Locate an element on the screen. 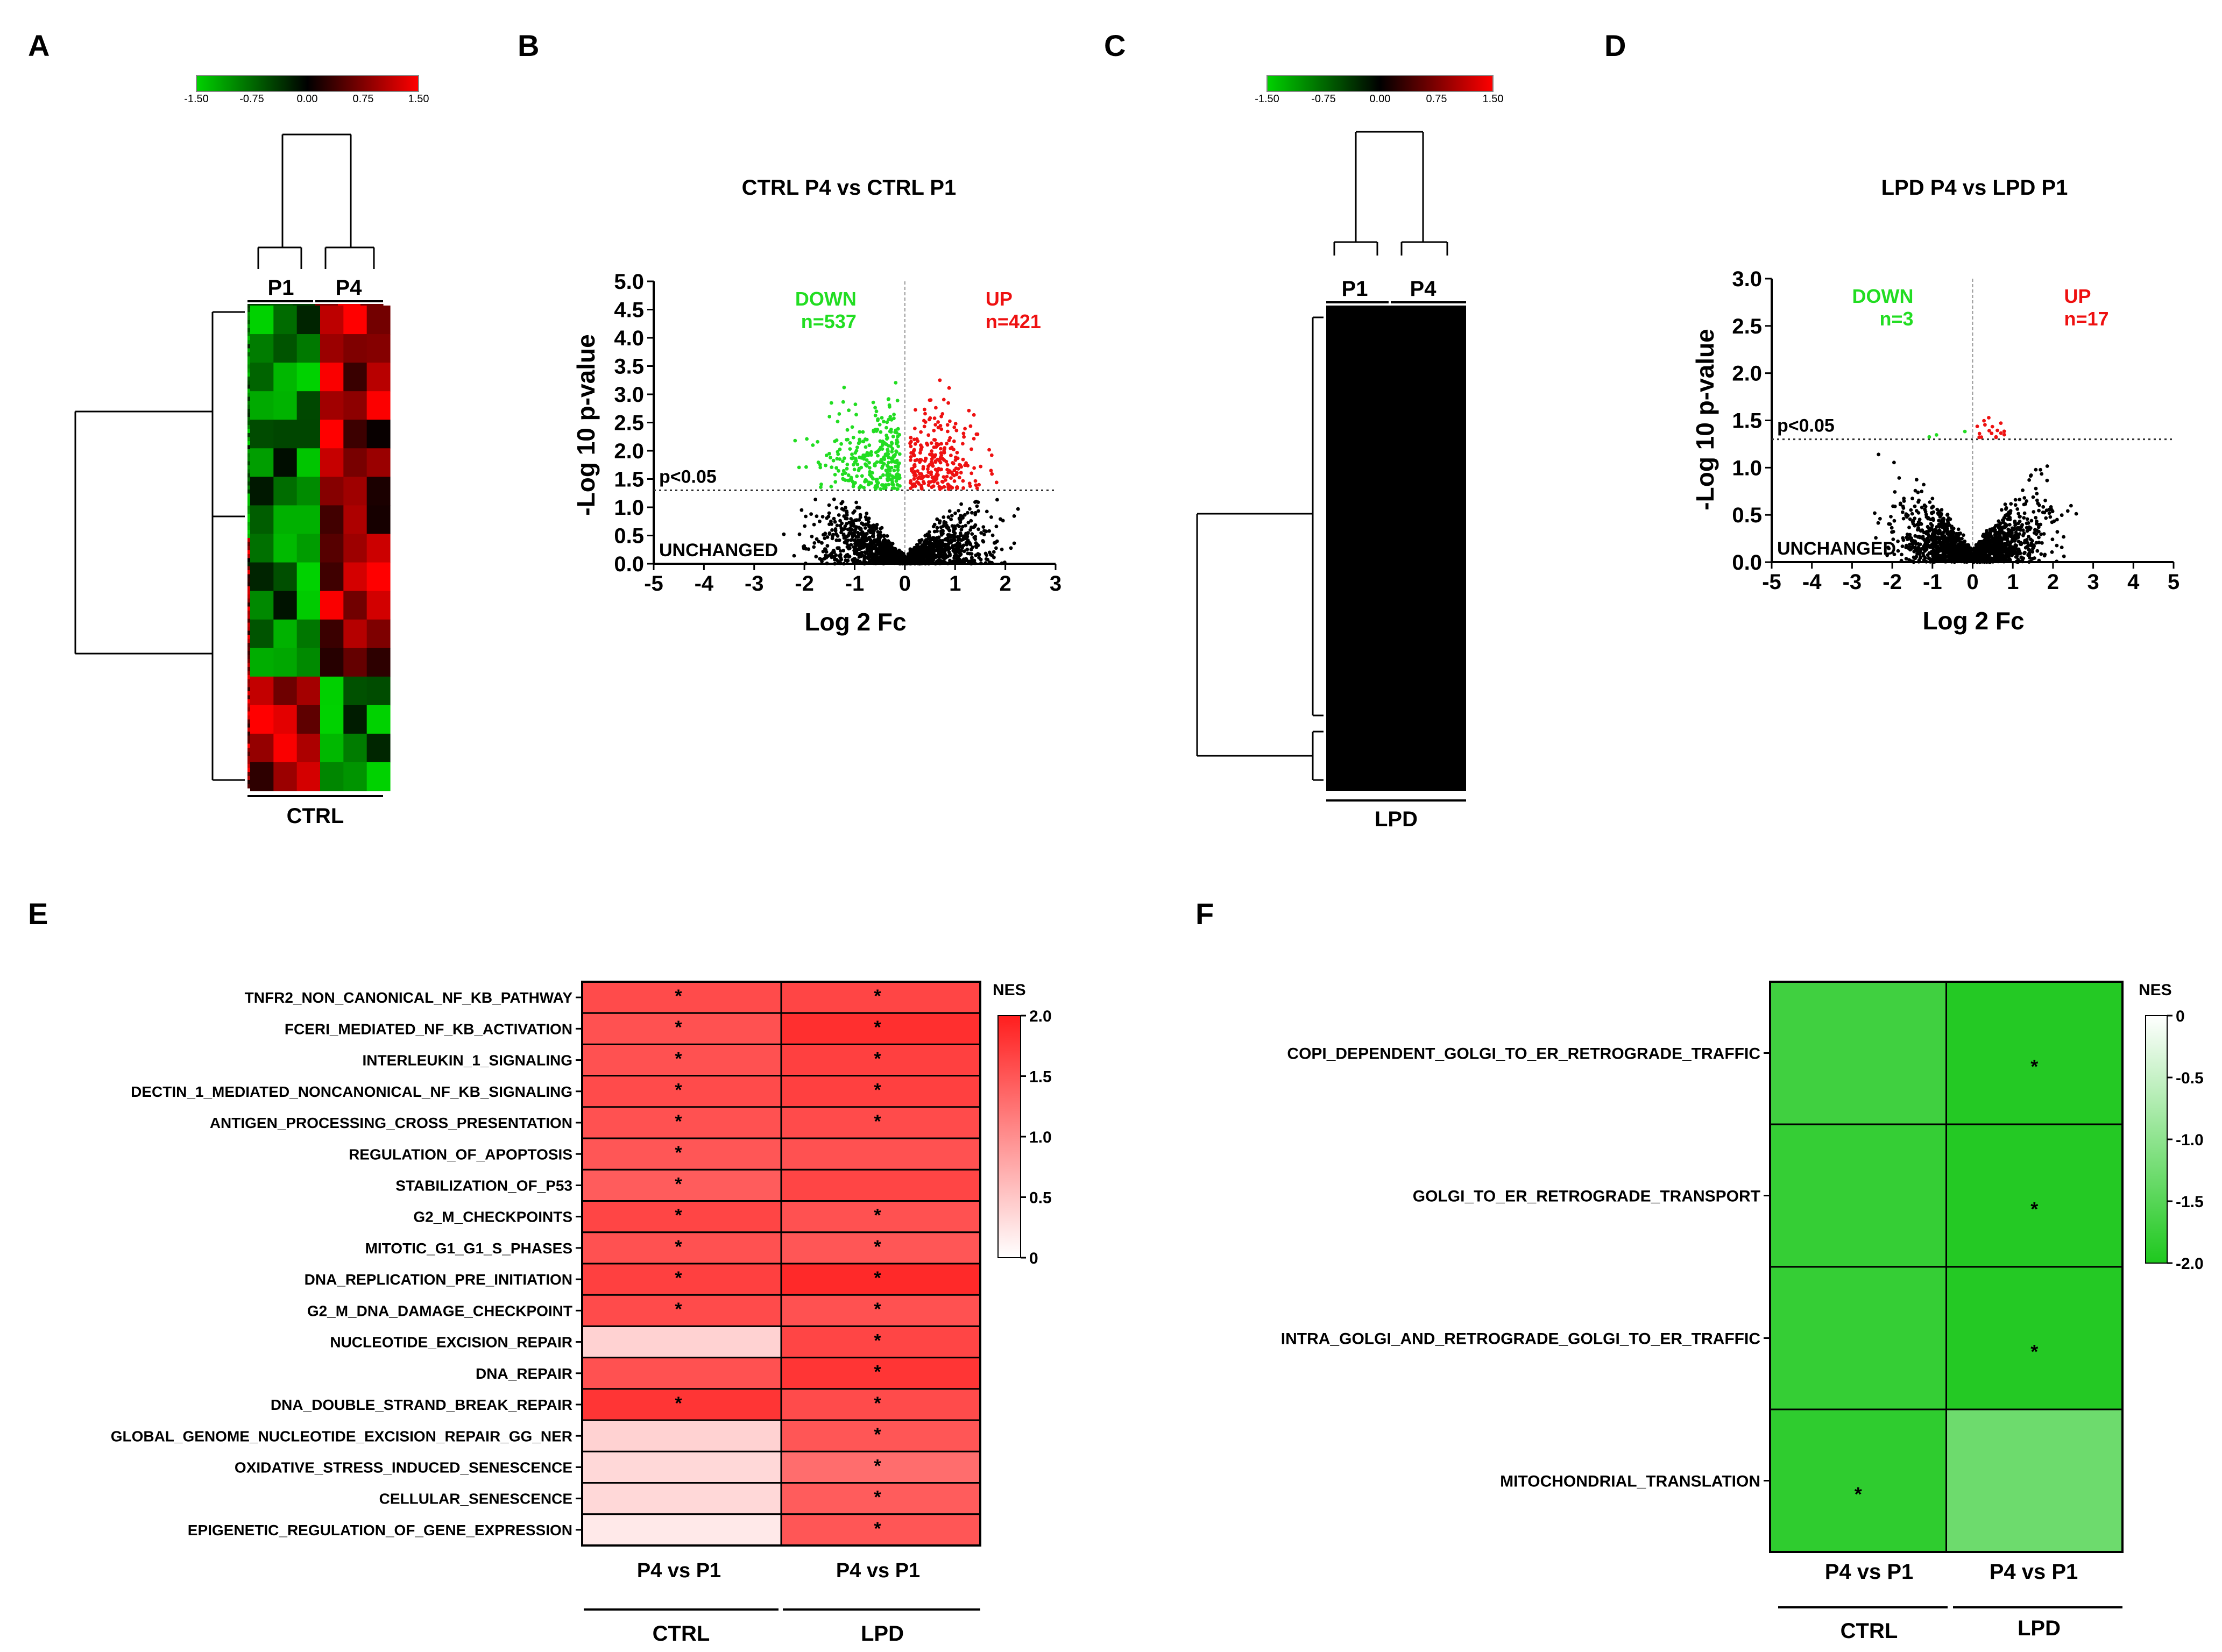 The image size is (2222, 1652). y-tick-label: 2.0 is located at coordinates (1747, 374).